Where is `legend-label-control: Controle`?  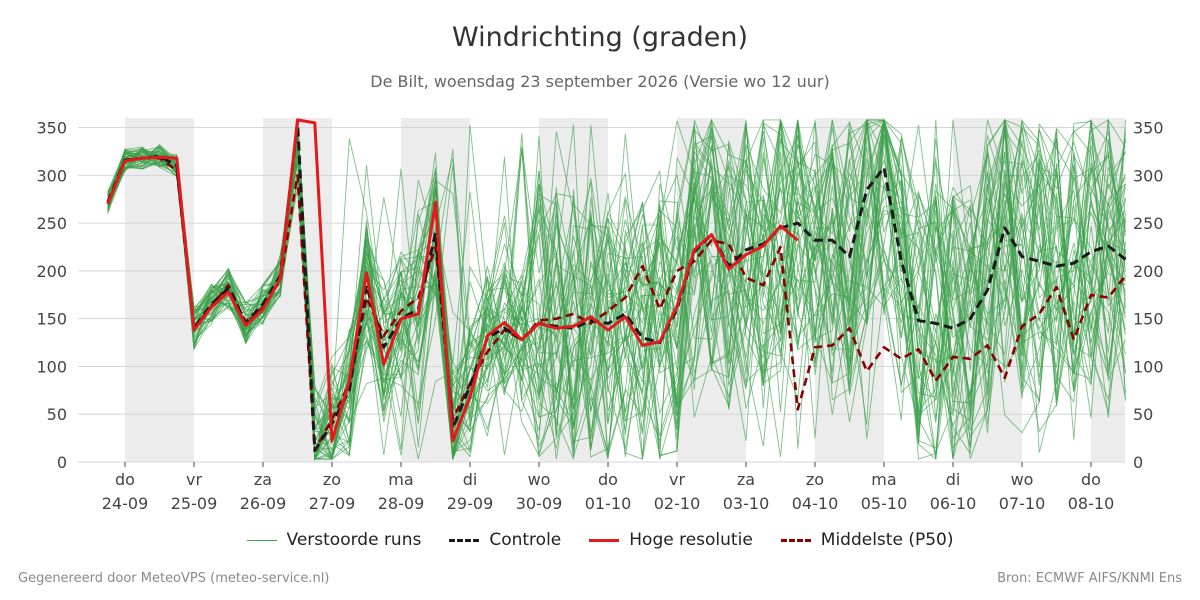
legend-label-control: Controle is located at coordinates (525, 540).